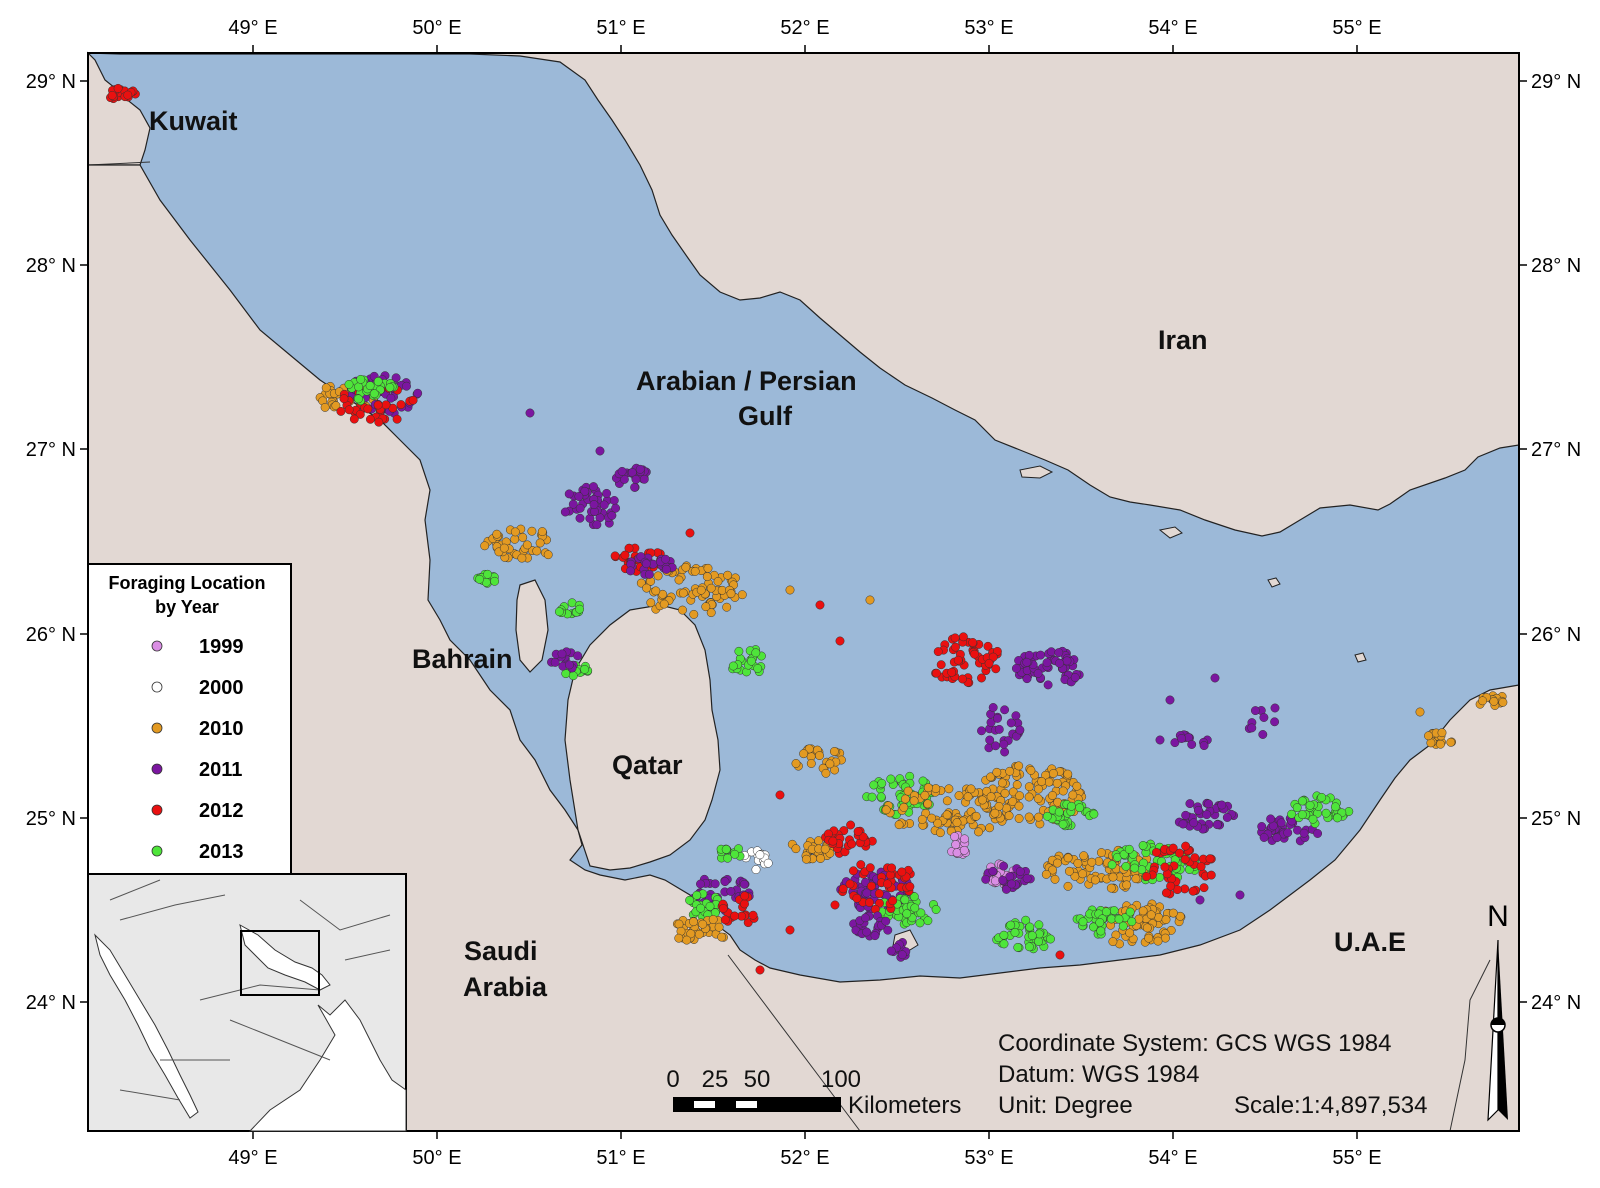 This screenshot has width=1600, height=1188. I want to click on coordinate-system-text: Coordinate System: GCS WGS 1984, so click(1195, 1043).